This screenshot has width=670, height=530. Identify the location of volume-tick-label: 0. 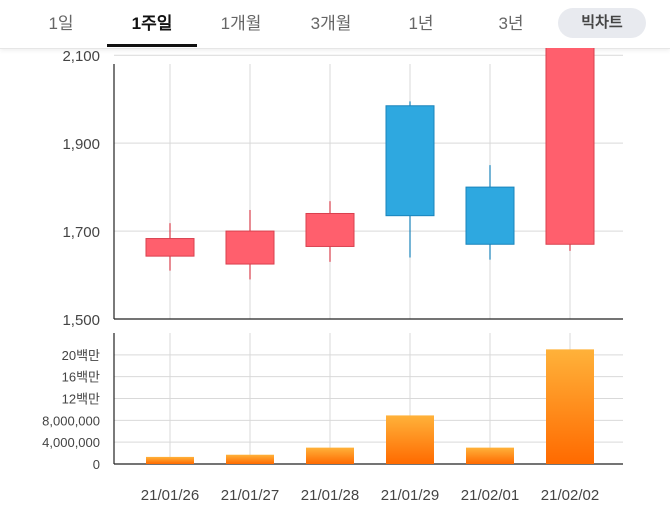
(96, 464).